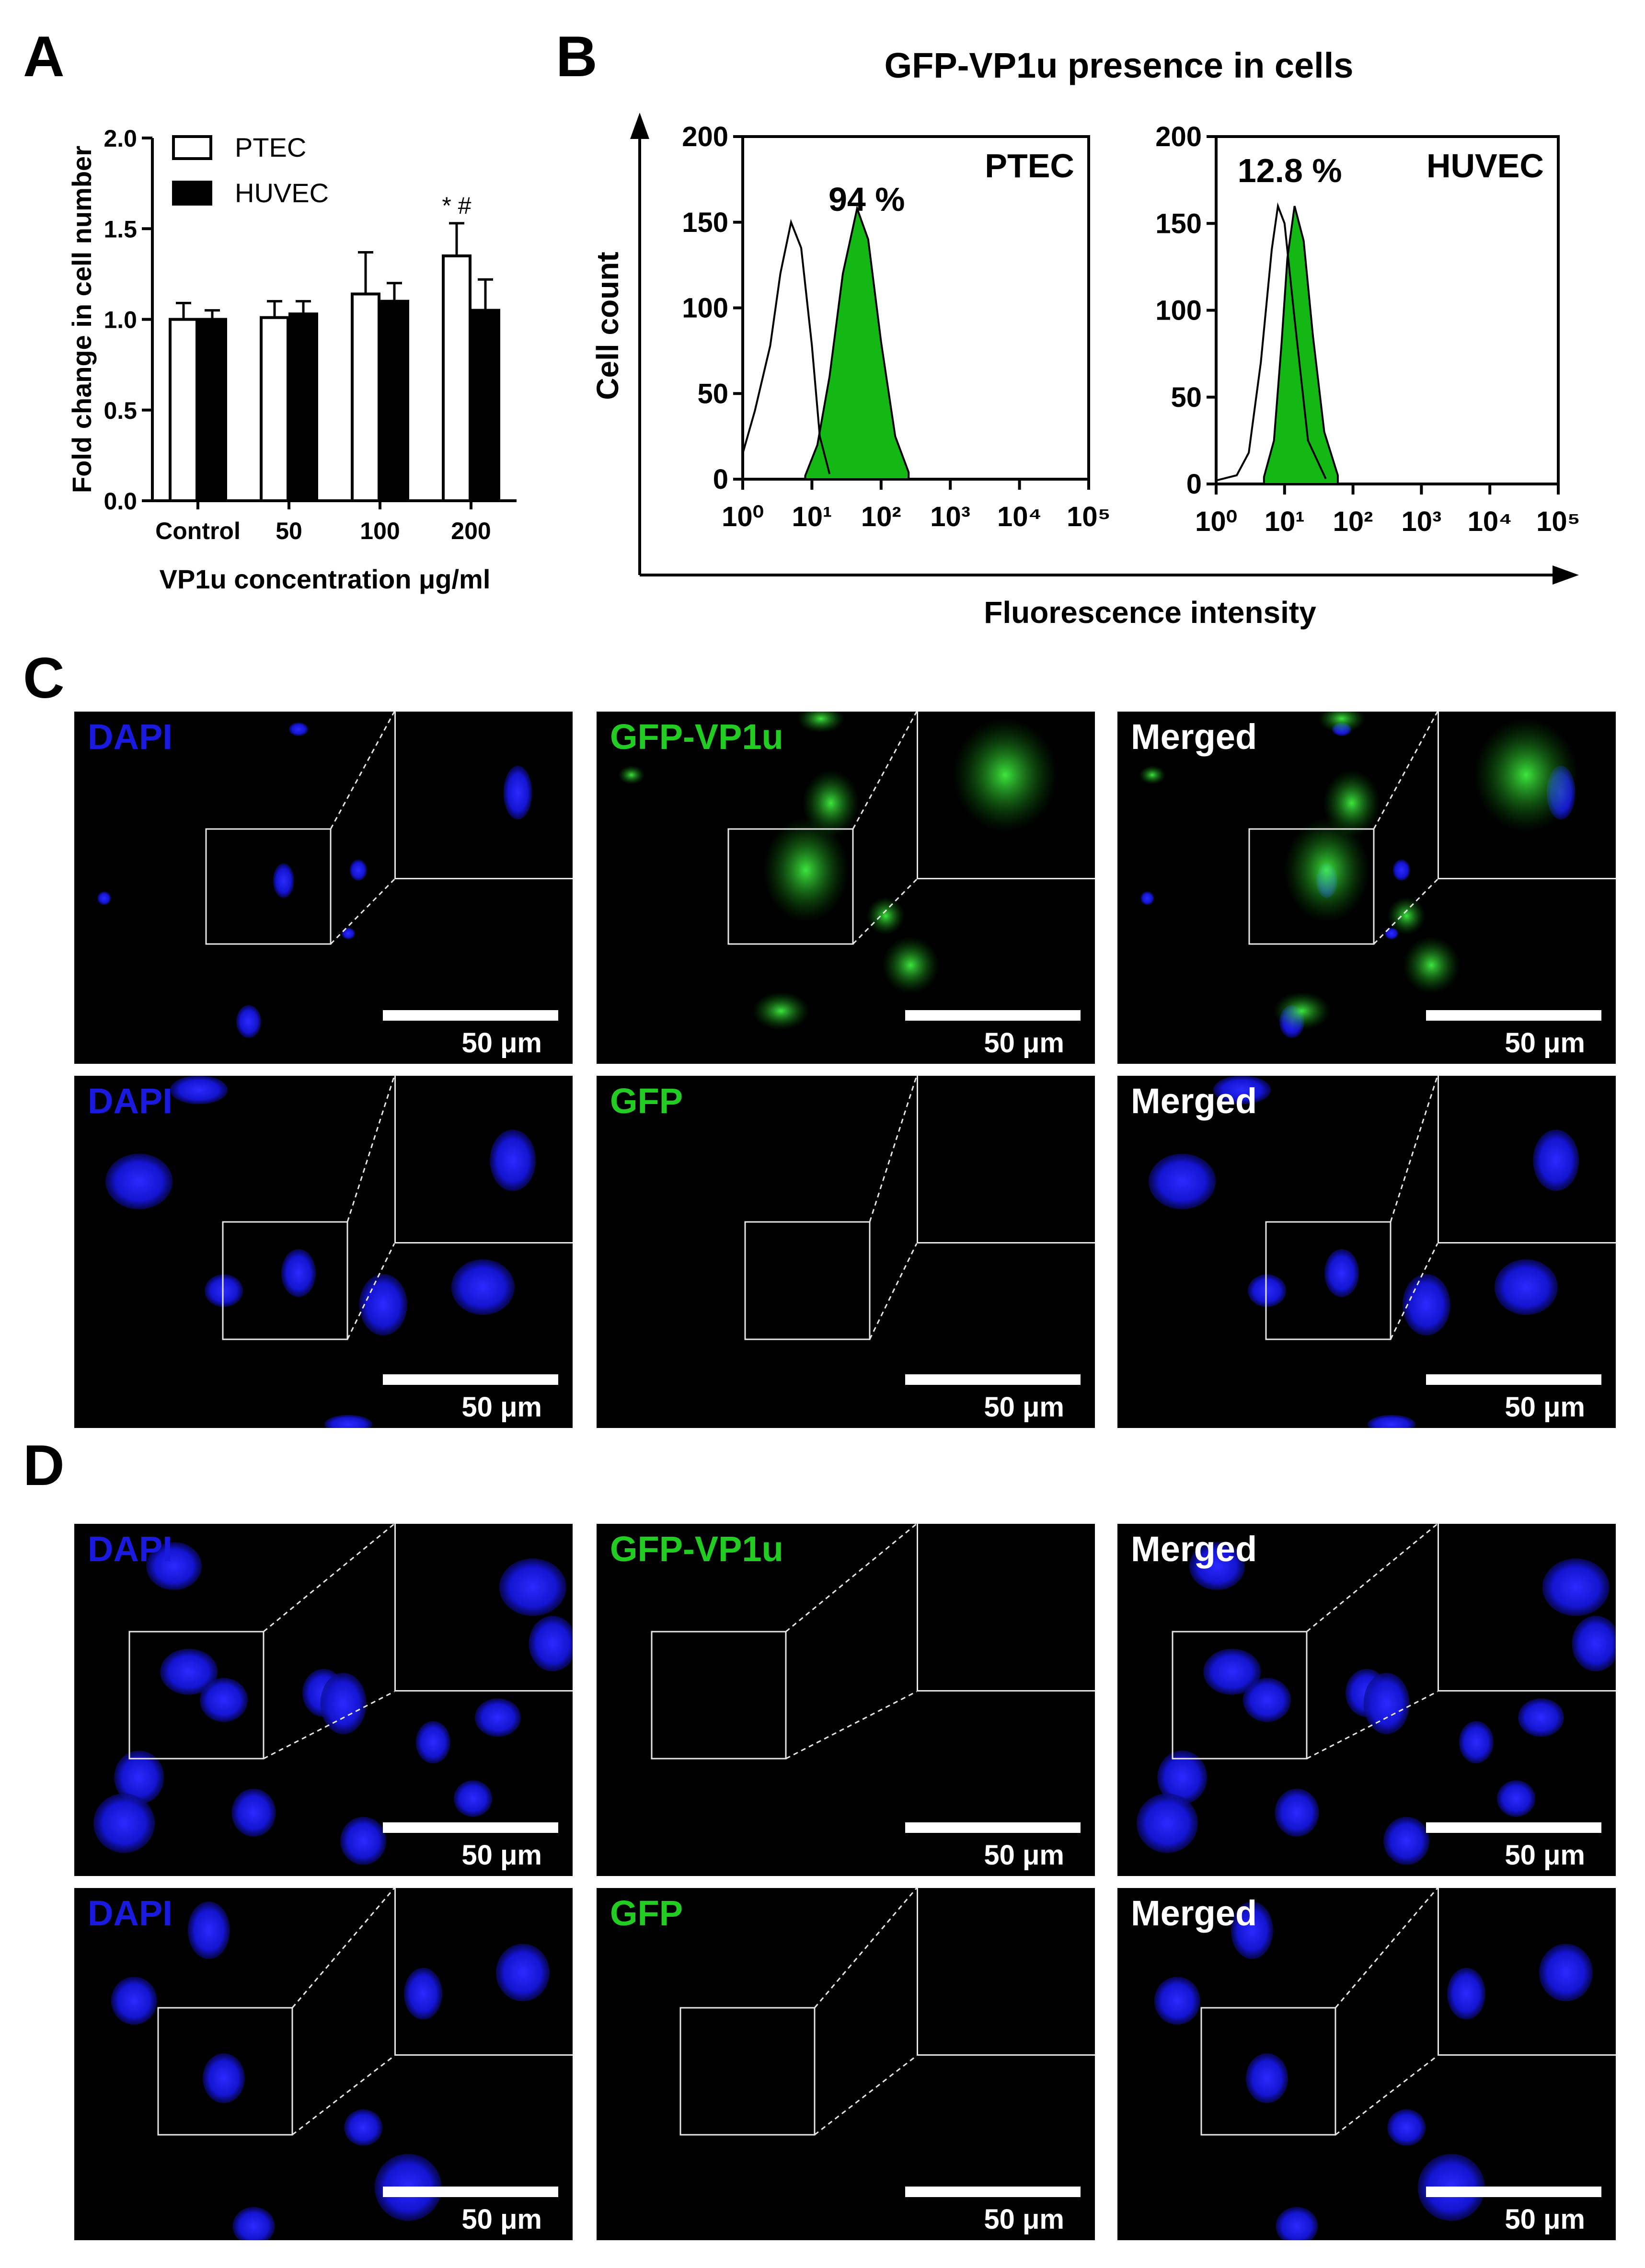  What do you see at coordinates (289, 531) in the screenshot?
I see `x-tick-label: 50` at bounding box center [289, 531].